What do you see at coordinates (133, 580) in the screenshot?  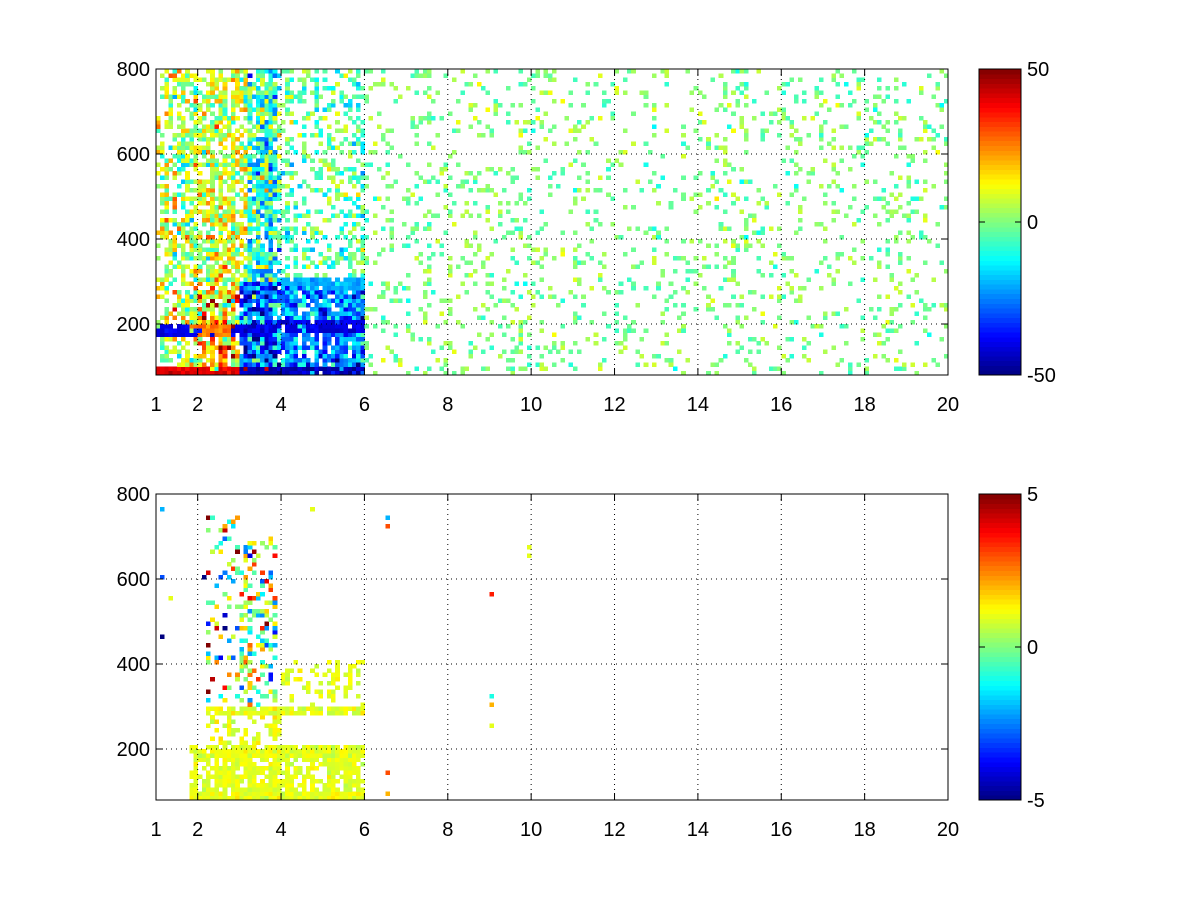 I see `y-tick-label: 600` at bounding box center [133, 580].